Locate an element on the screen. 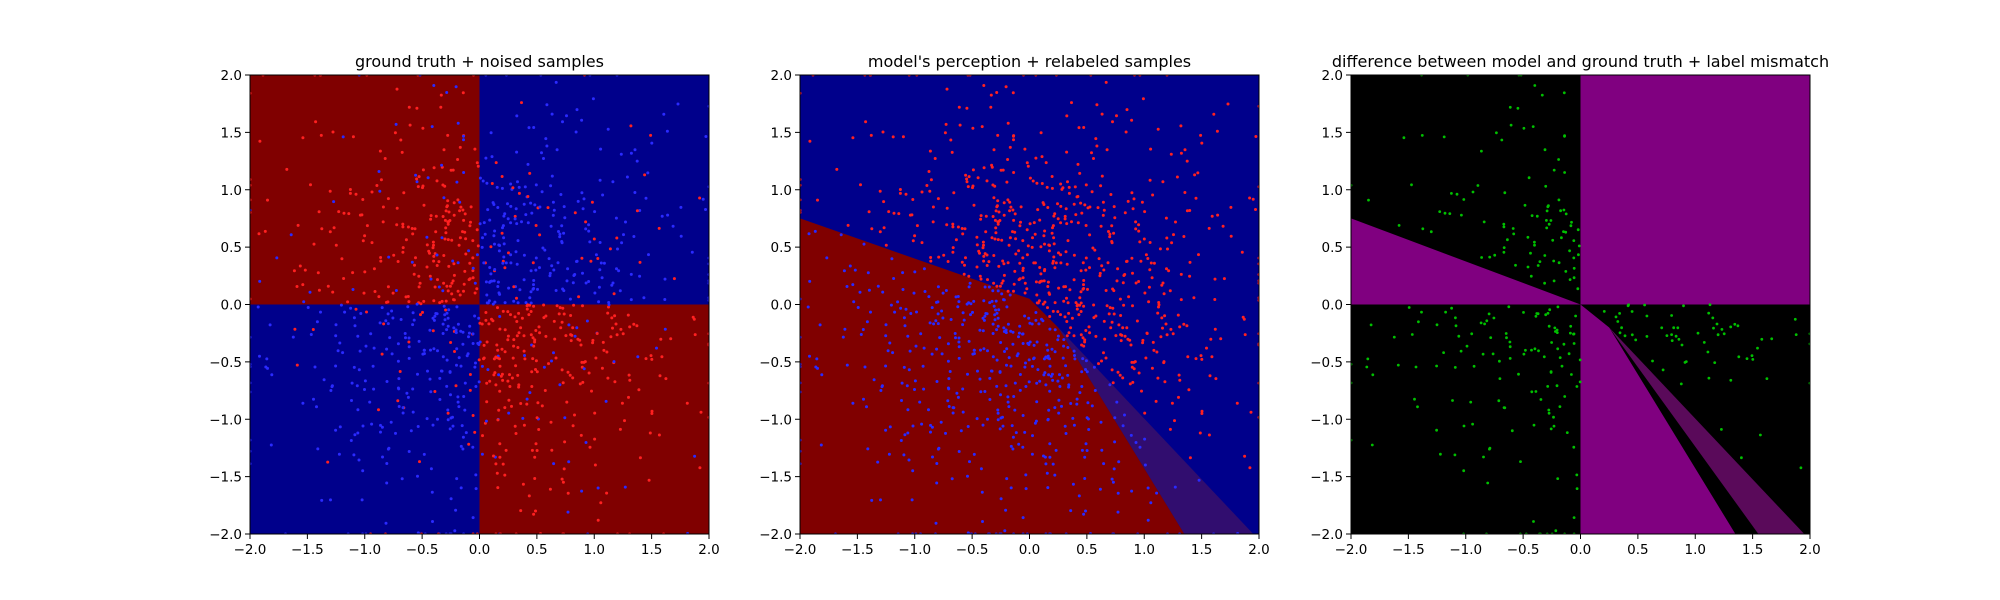  y-tick-label: 0.0 is located at coordinates (231, 306).